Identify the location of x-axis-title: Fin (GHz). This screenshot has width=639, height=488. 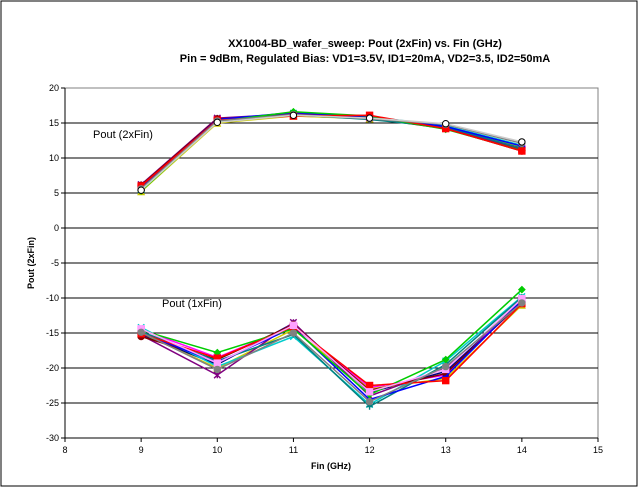
(331, 466).